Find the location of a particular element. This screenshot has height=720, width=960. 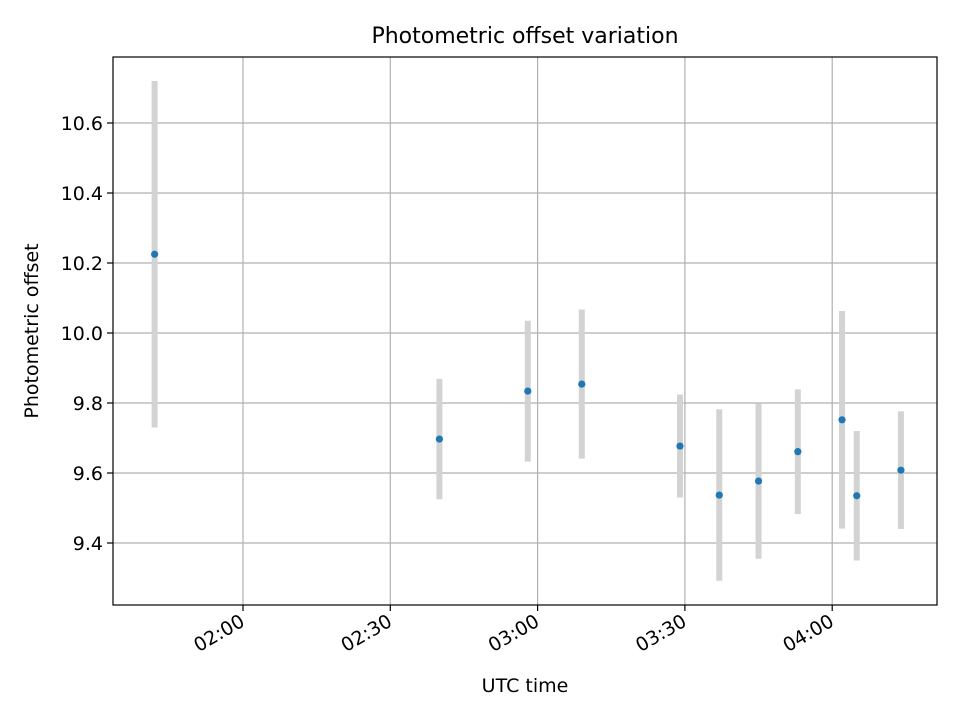

x-tick-label: 02:00 is located at coordinates (219, 633).